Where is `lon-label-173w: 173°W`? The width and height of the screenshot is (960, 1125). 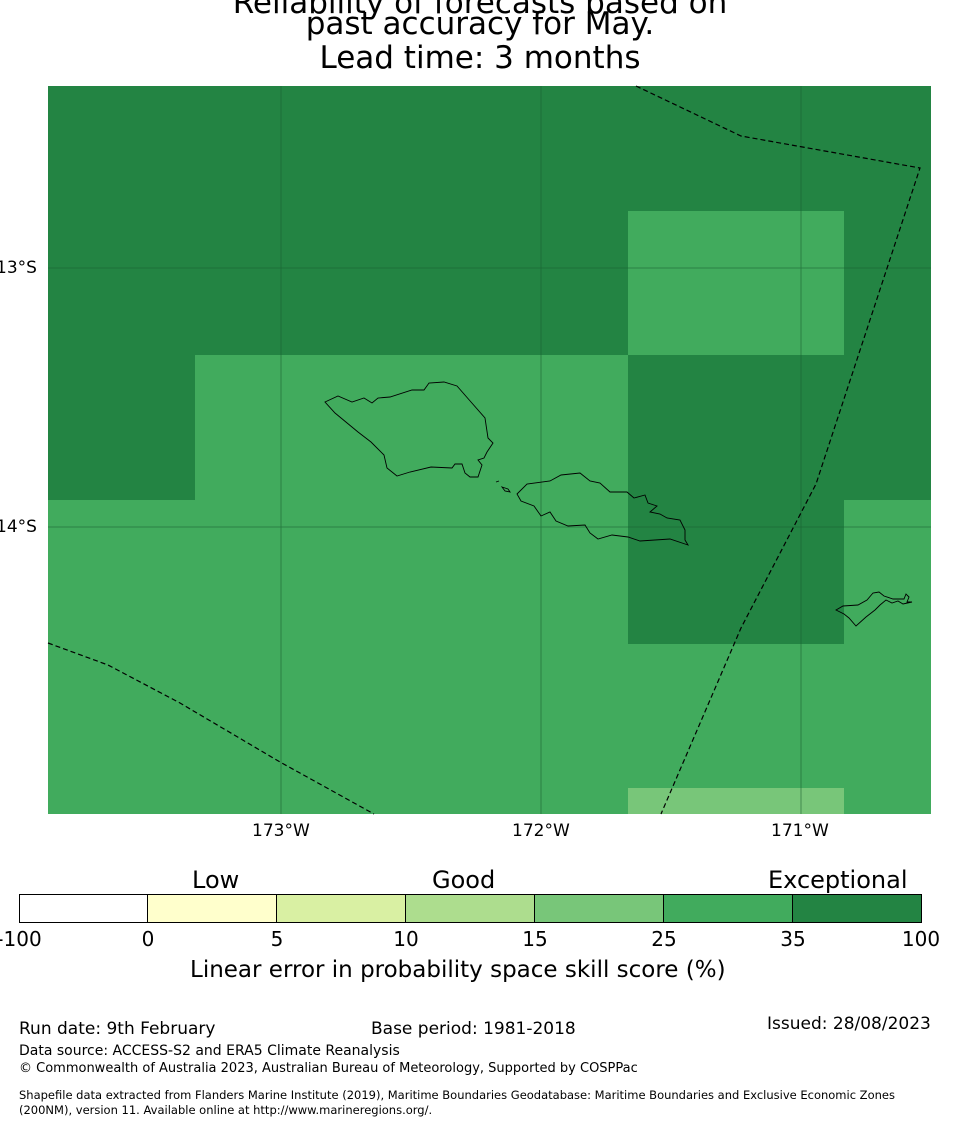 lon-label-173w: 173°W is located at coordinates (281, 831).